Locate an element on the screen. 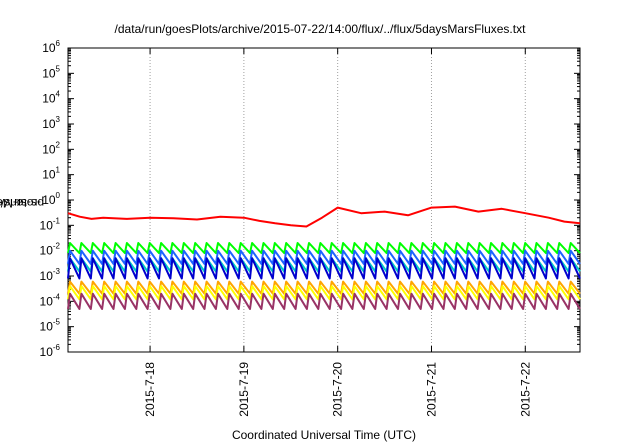 Image resolution: width=640 pixels, height=448 pixels. y-tick-label: 10⁵ is located at coordinates (51, 72).